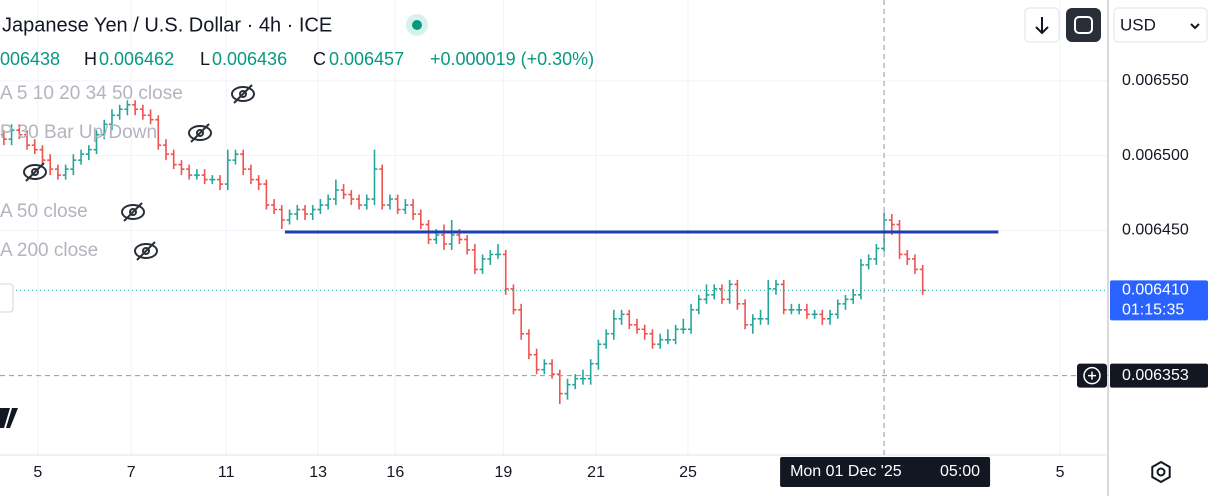 Image resolution: width=1217 pixels, height=496 pixels. What do you see at coordinates (136, 59) in the screenshot?
I see `ohlc-high: 0.006462` at bounding box center [136, 59].